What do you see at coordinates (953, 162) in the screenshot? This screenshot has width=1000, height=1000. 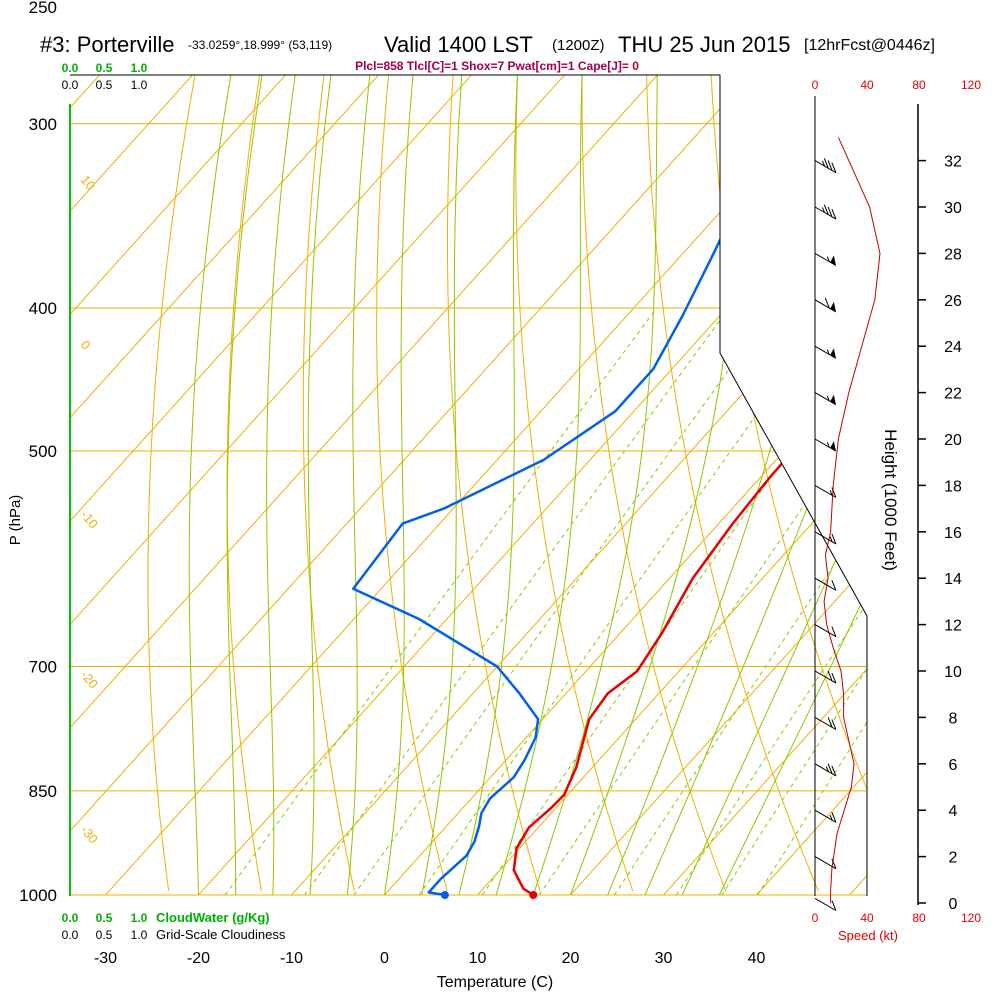 I see `height-tick-label: 32` at bounding box center [953, 162].